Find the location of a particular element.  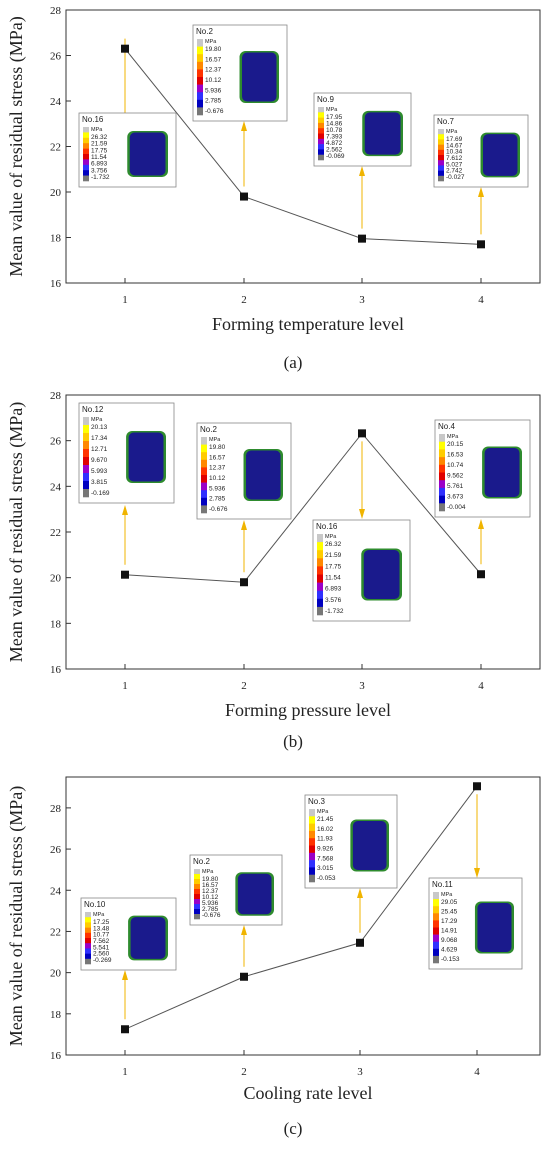

legend-value: 10.74 is located at coordinates (455, 465).